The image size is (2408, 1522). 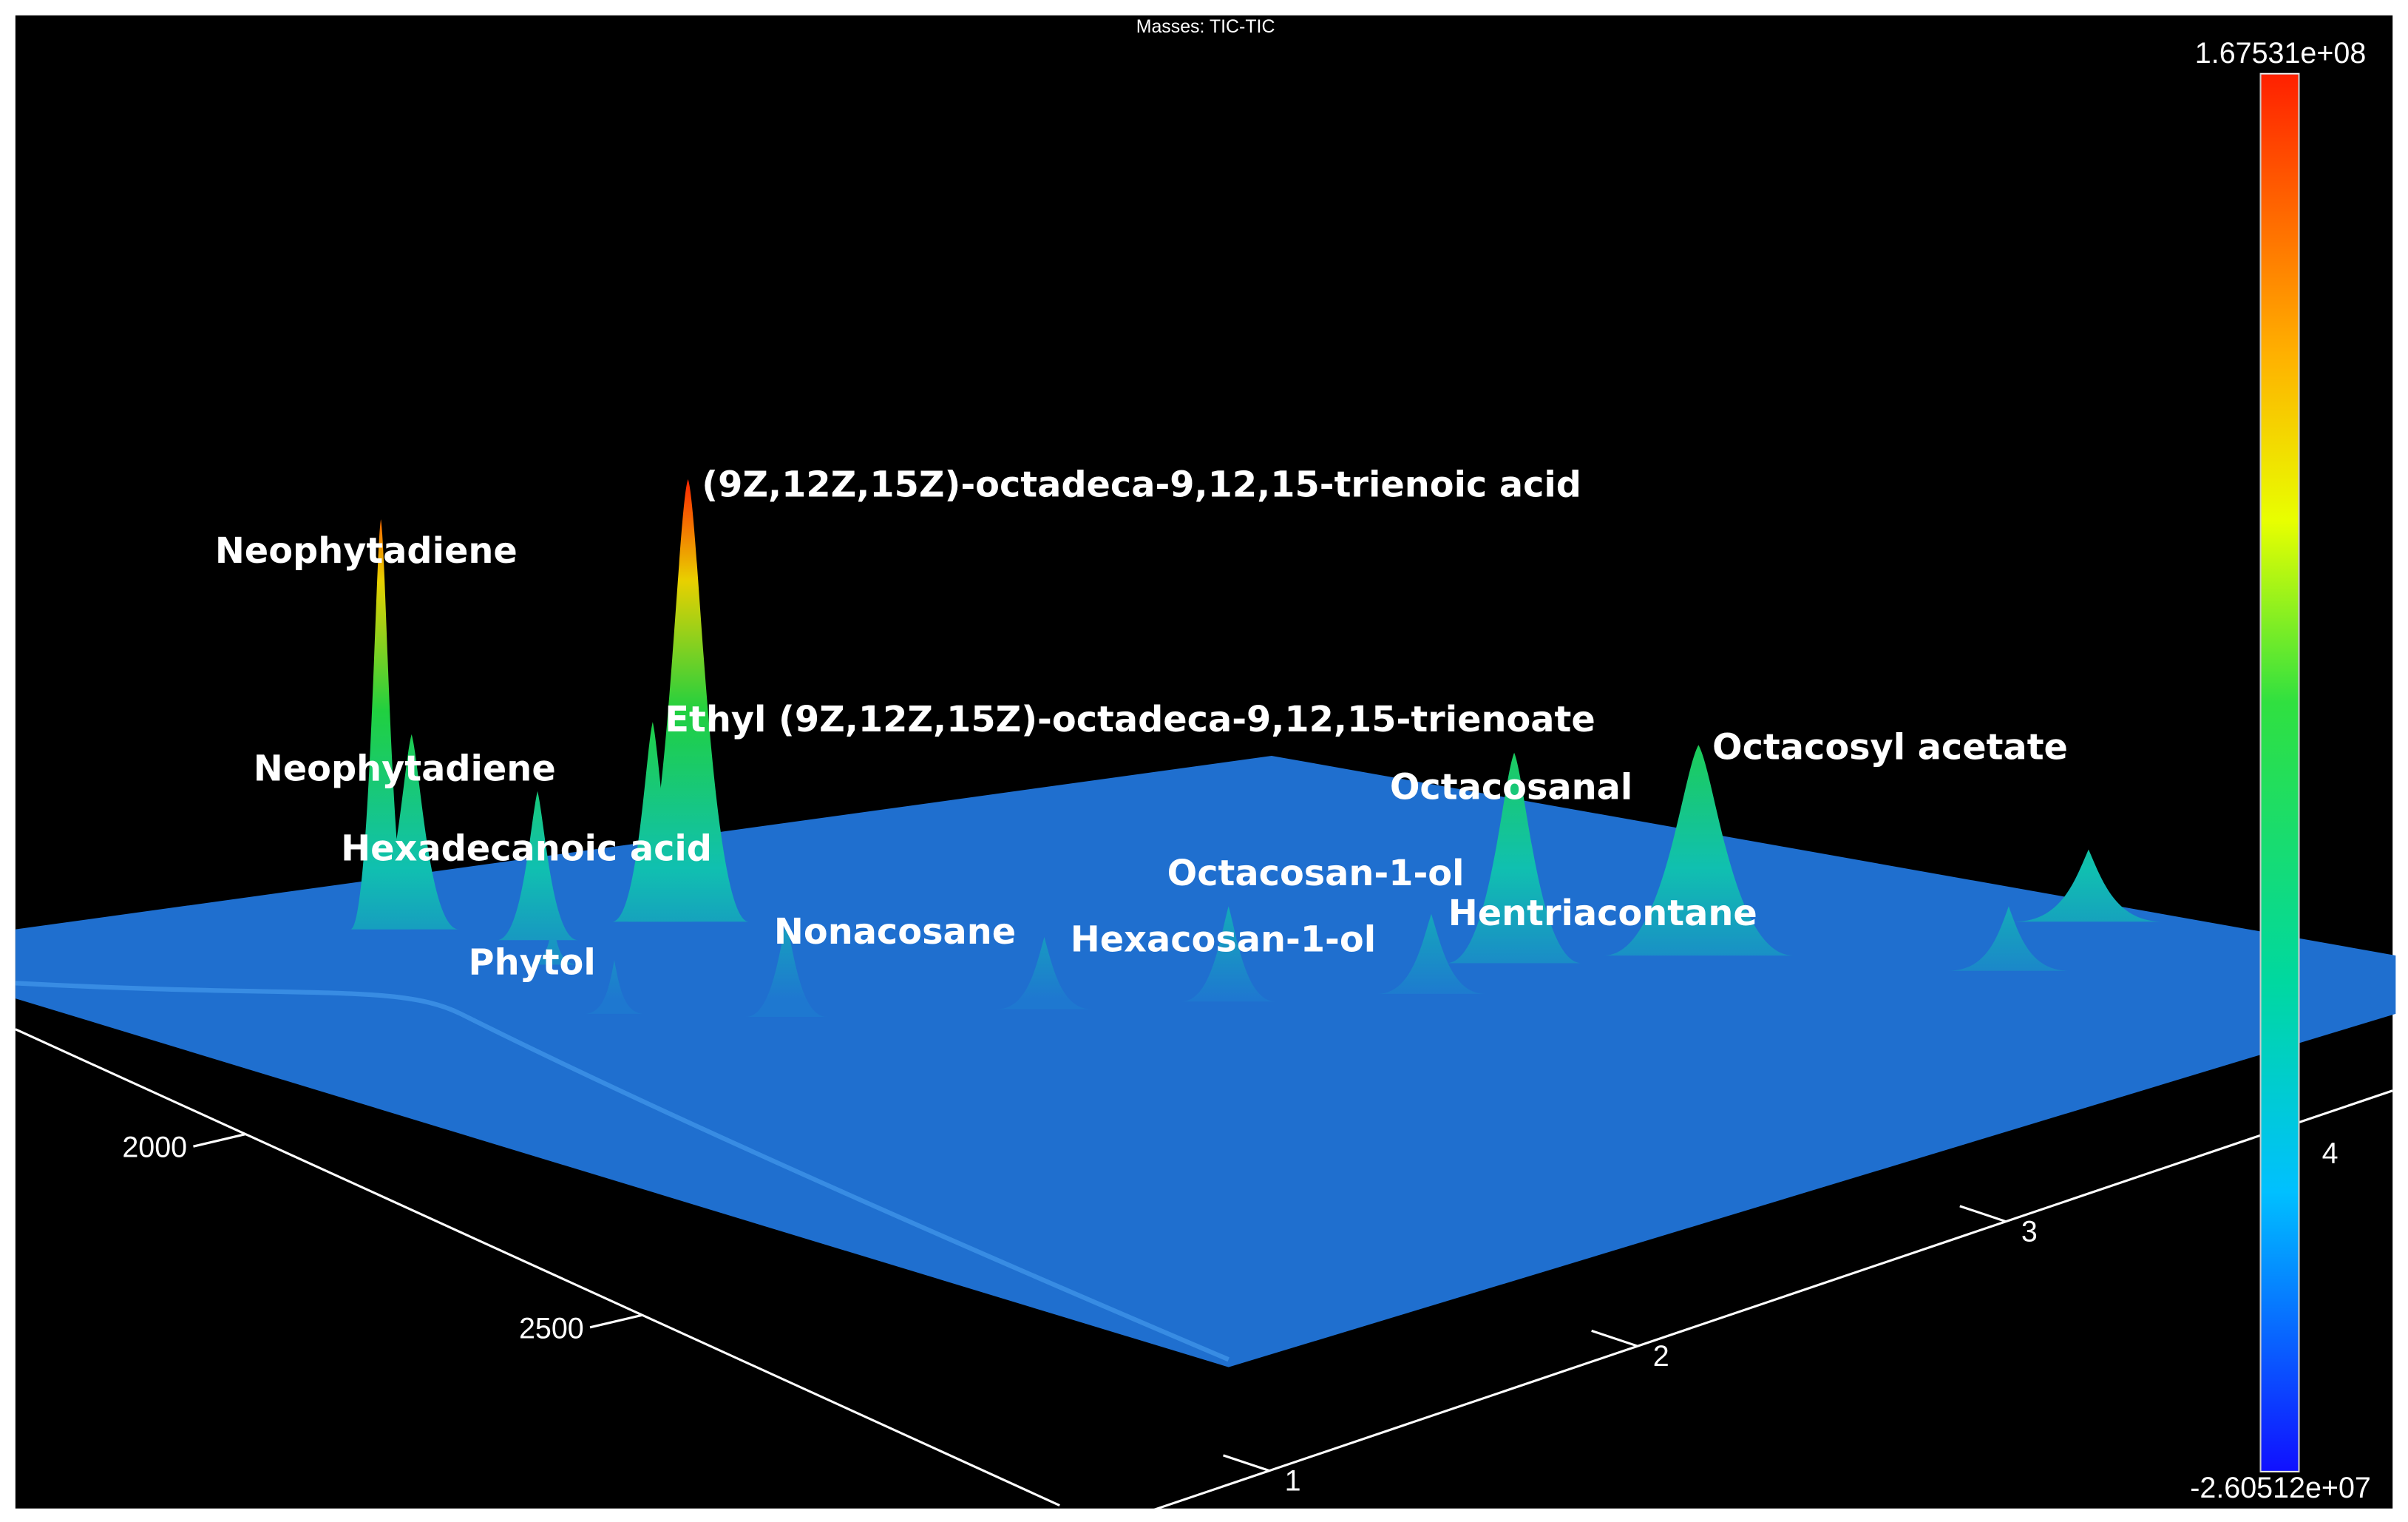 I want to click on peak-label: Hexadecanoic acid, so click(x=526, y=849).